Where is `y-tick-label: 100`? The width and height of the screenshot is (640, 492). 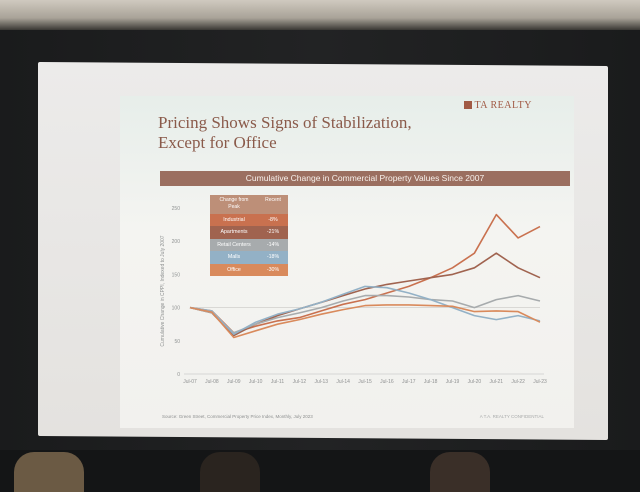 y-tick-label: 100 is located at coordinates (176, 309).